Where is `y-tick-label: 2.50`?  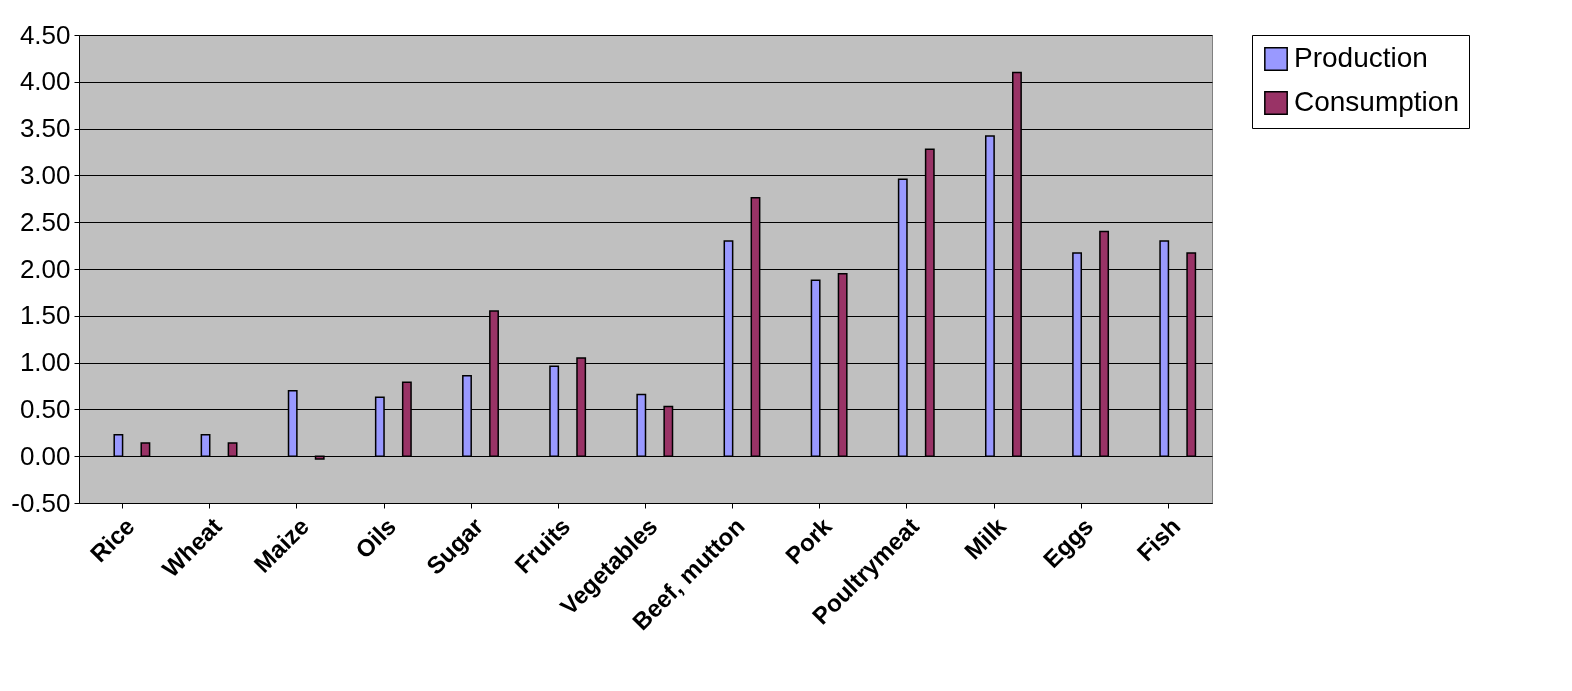
y-tick-label: 2.50 is located at coordinates (45, 221).